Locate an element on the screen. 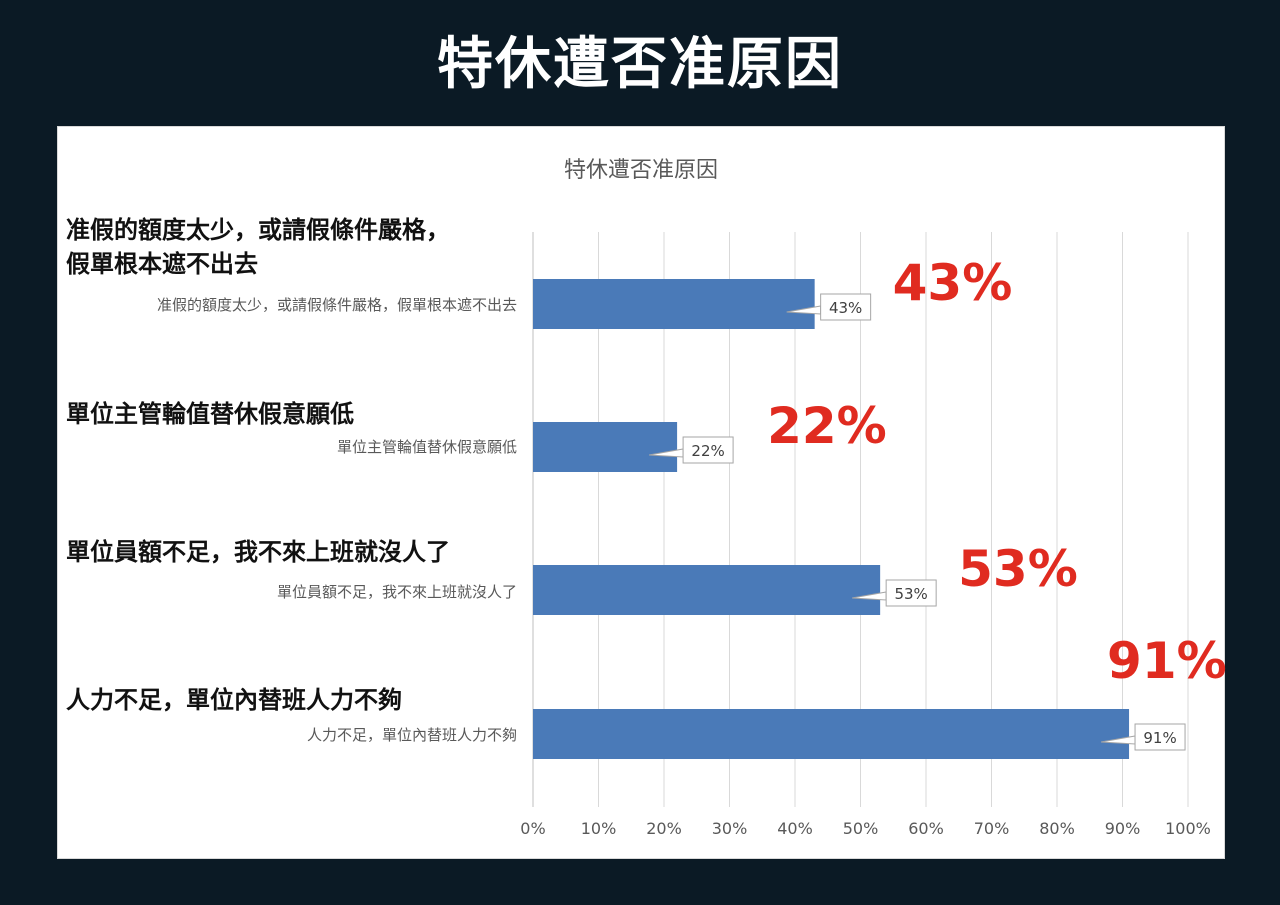 This screenshot has height=905, width=1280. category-heading-line: 假單根本遮不出去 is located at coordinates (162, 264).